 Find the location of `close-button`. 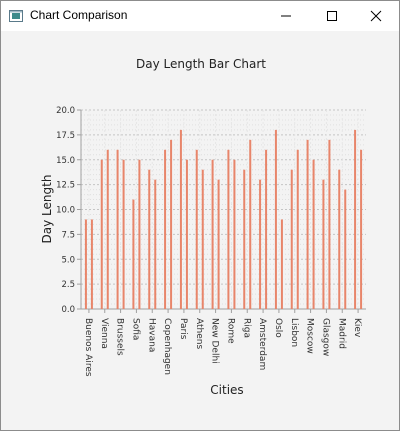

close-button is located at coordinates (376, 16).